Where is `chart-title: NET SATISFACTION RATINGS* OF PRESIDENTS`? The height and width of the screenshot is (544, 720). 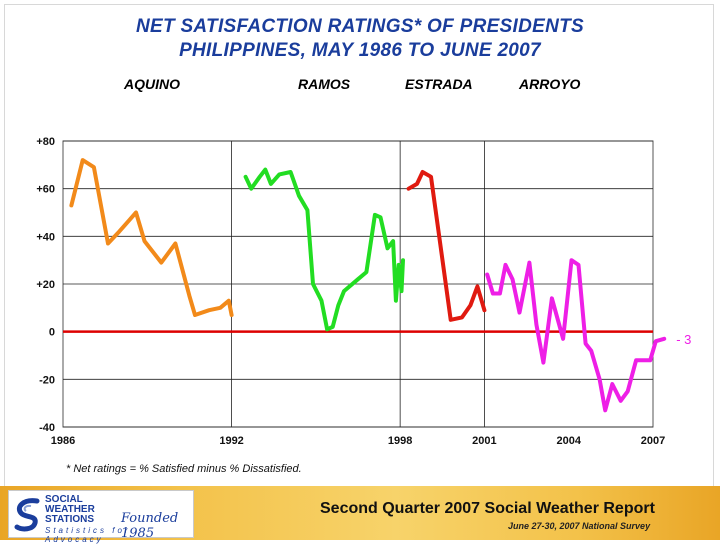 chart-title: NET SATISFACTION RATINGS* OF PRESIDENTS is located at coordinates (360, 26).